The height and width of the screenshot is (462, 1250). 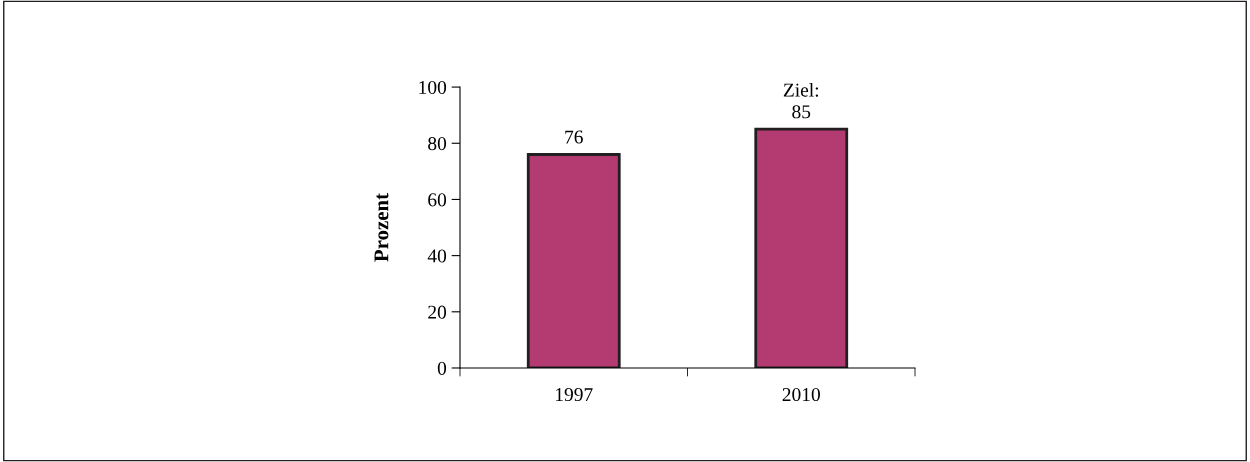 What do you see at coordinates (381, 227) in the screenshot?
I see `y-axis-title: Prozent` at bounding box center [381, 227].